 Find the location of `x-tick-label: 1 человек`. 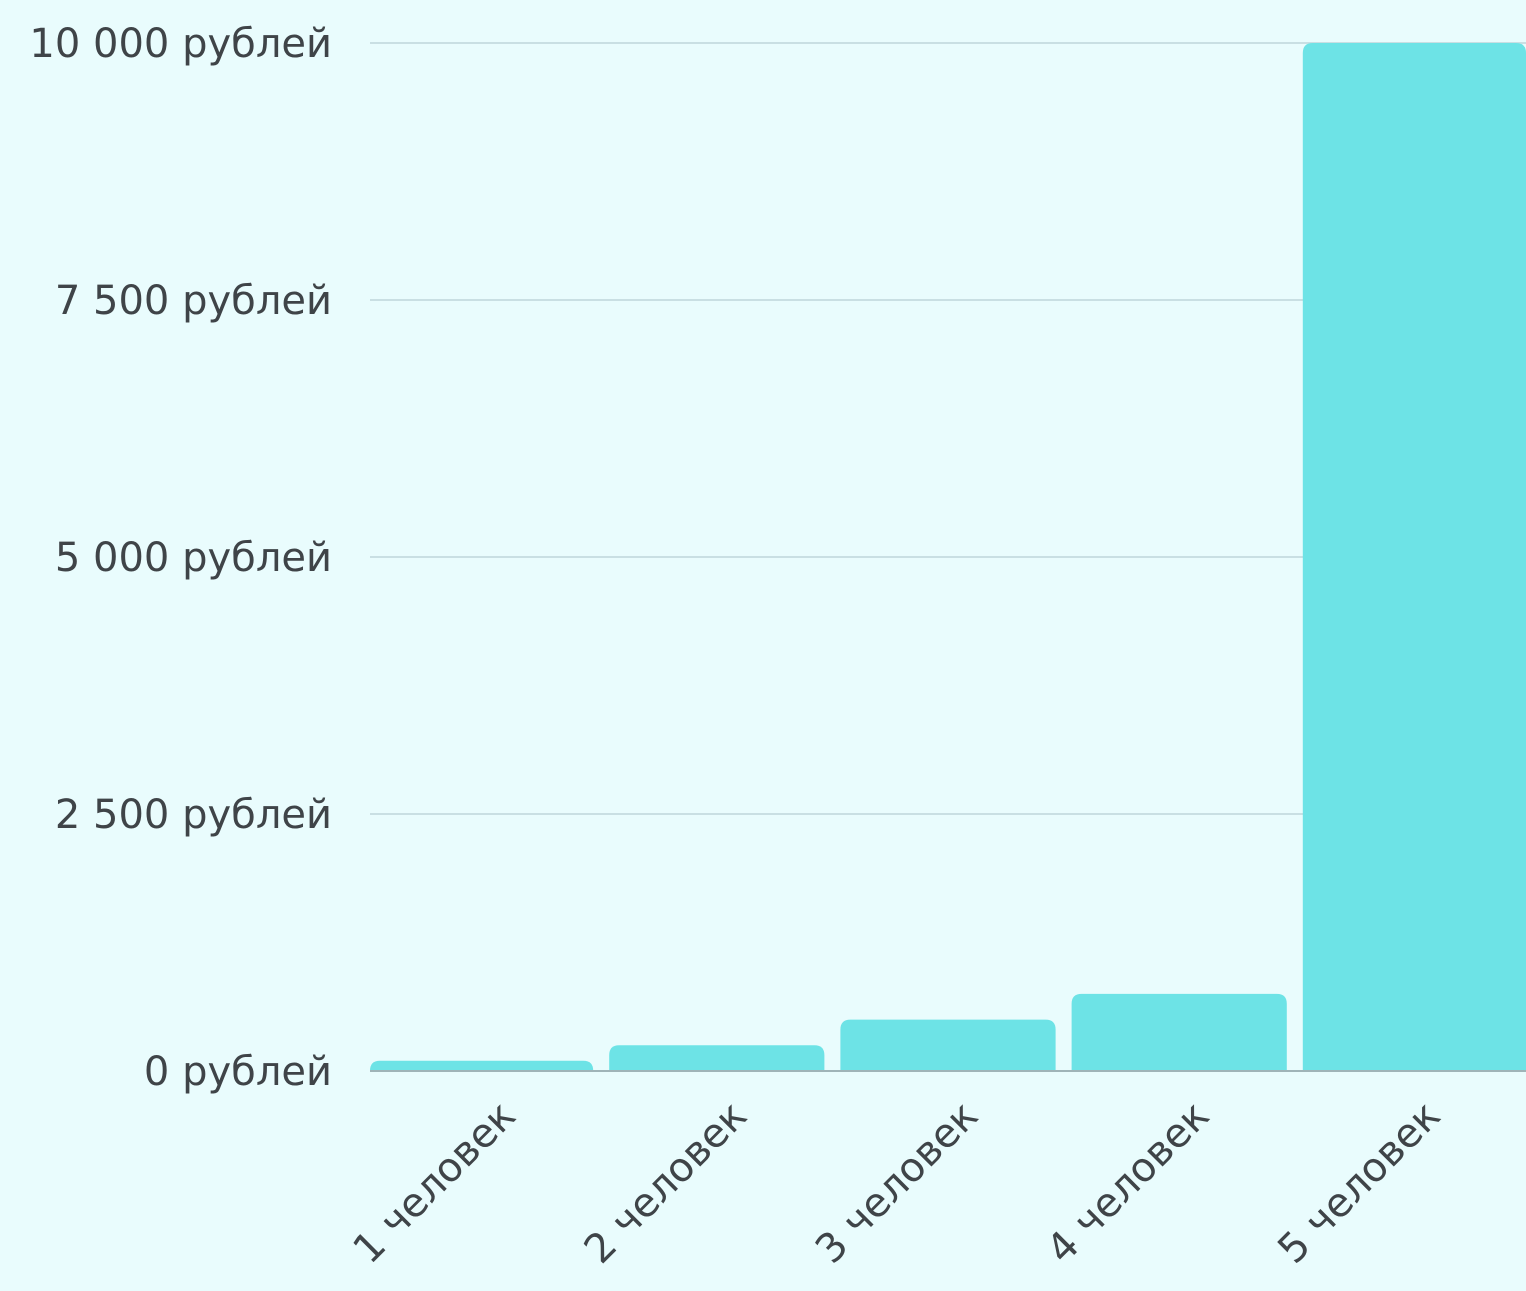

x-tick-label: 1 человек is located at coordinates (435, 1183).